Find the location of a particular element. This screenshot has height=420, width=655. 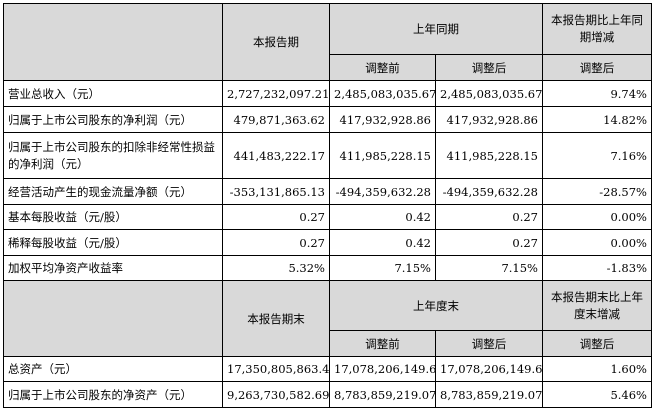

after-adjustment-value: -494,359,632.28 is located at coordinates (489, 191).